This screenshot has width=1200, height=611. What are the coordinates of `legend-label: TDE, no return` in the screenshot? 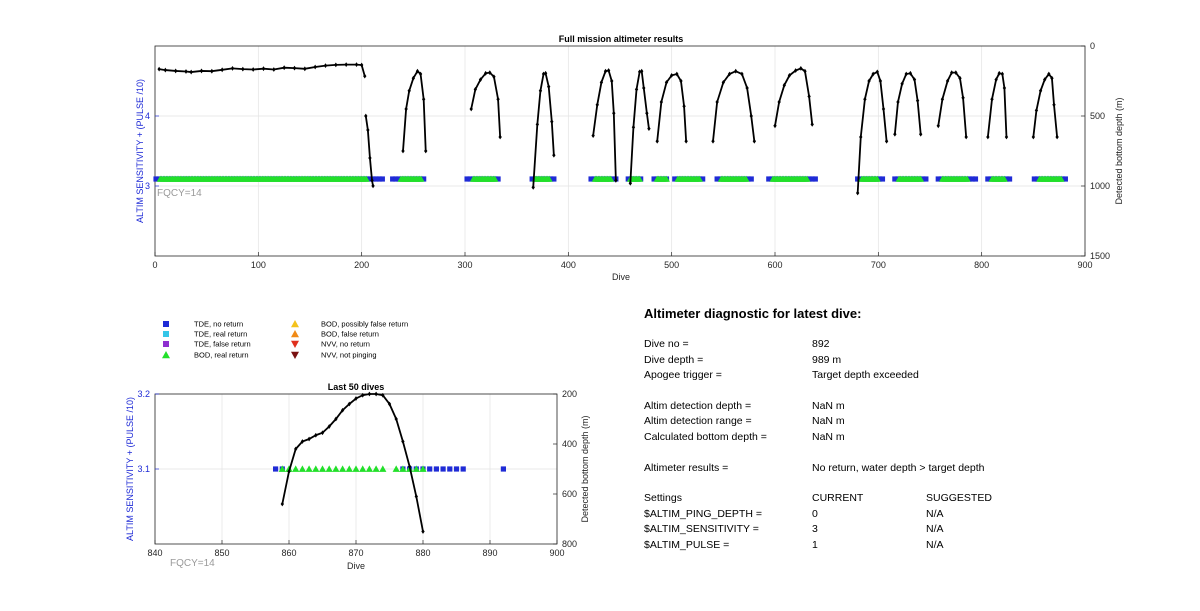 It's located at (218, 324).